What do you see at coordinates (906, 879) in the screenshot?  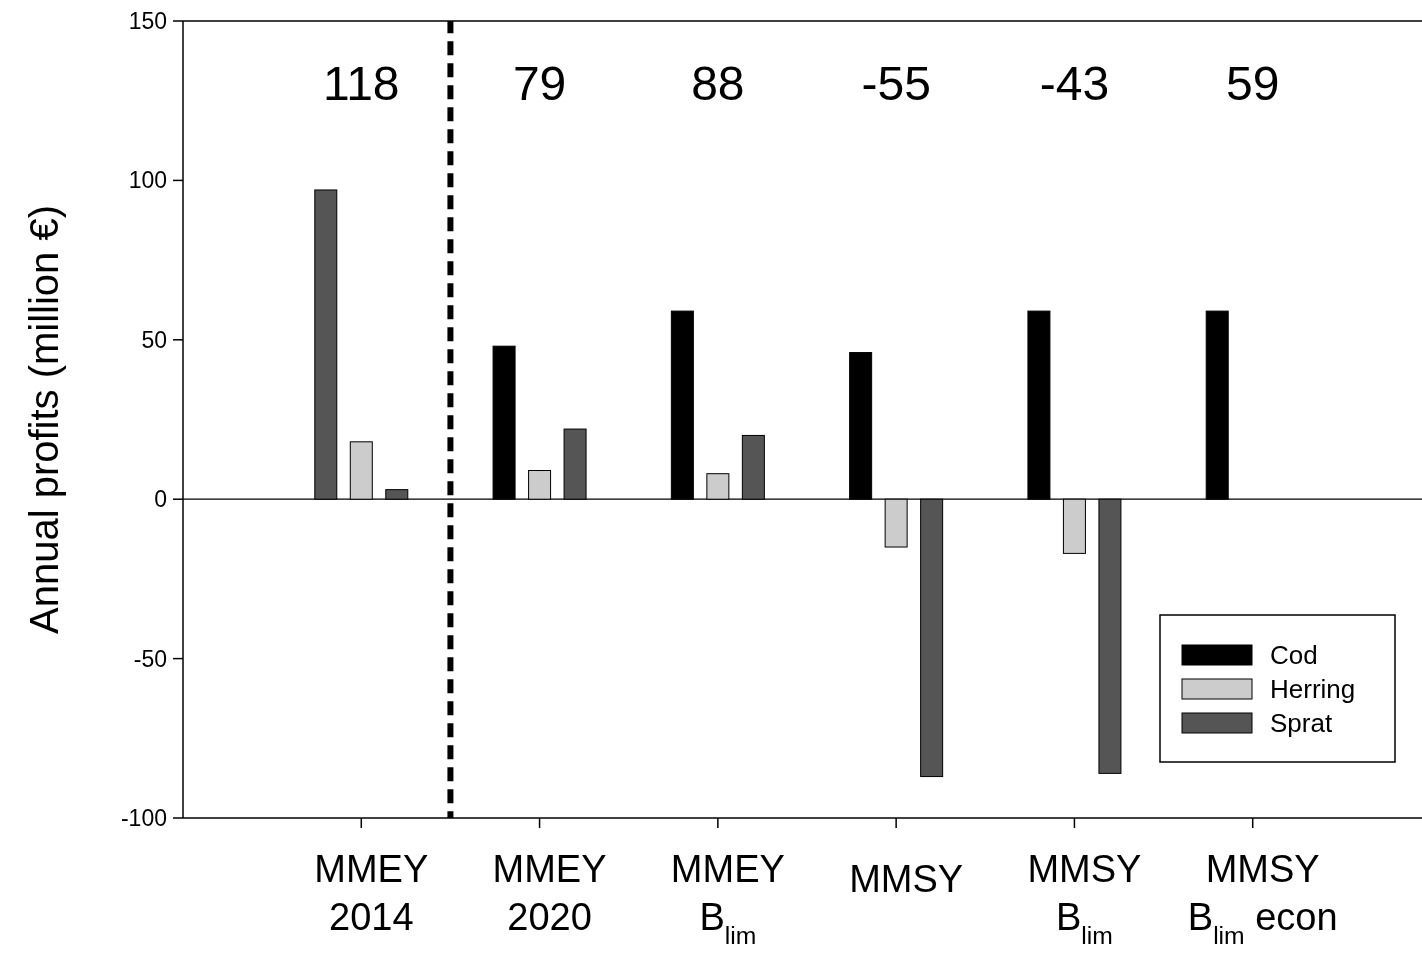 I see `x-tick-label: MMSY` at bounding box center [906, 879].